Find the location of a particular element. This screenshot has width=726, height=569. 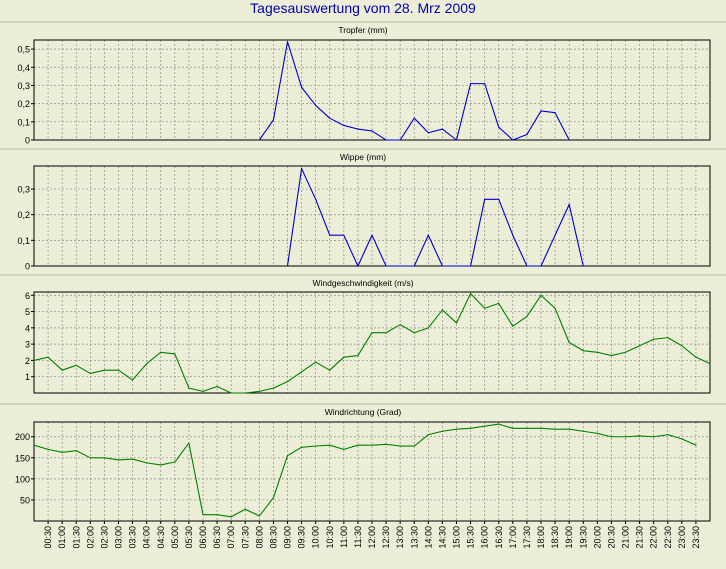

y-tick-label: 1 is located at coordinates (27, 377).